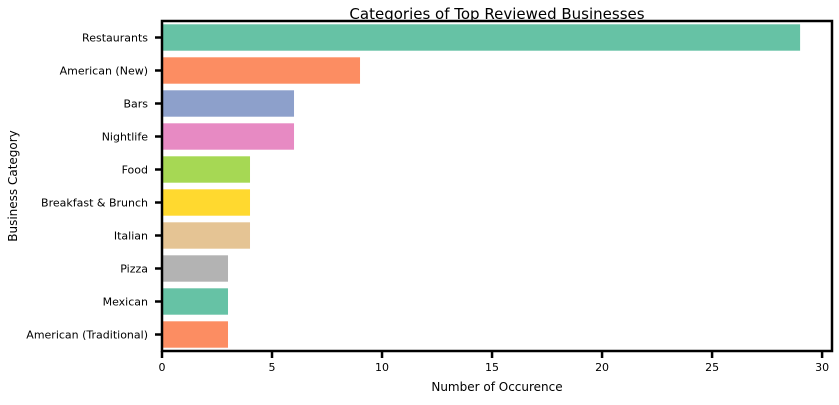  What do you see at coordinates (125, 137) in the screenshot?
I see `y-tick-label-3: Nightlife` at bounding box center [125, 137].